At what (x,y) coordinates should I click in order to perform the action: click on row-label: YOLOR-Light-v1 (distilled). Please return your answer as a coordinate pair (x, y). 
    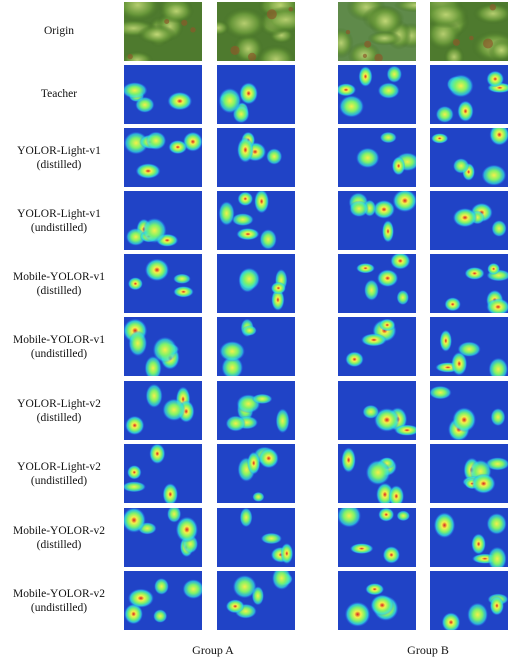
    Looking at the image, I should click on (59, 158).